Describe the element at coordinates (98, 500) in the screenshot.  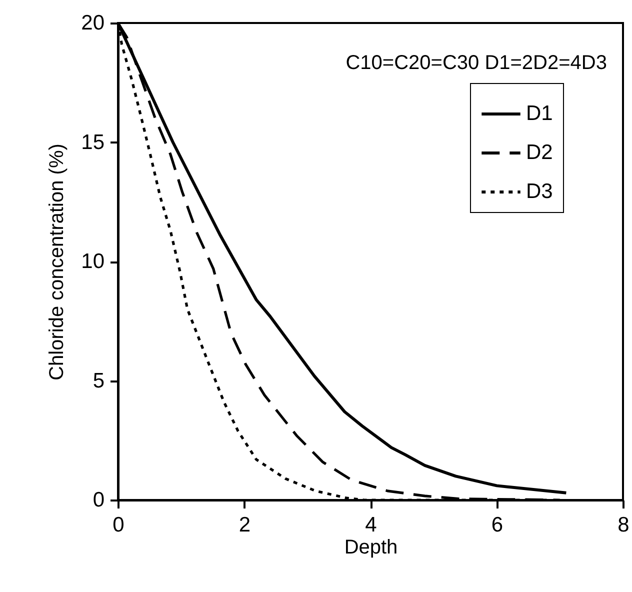
I see `y-tick-label: 0` at that location.